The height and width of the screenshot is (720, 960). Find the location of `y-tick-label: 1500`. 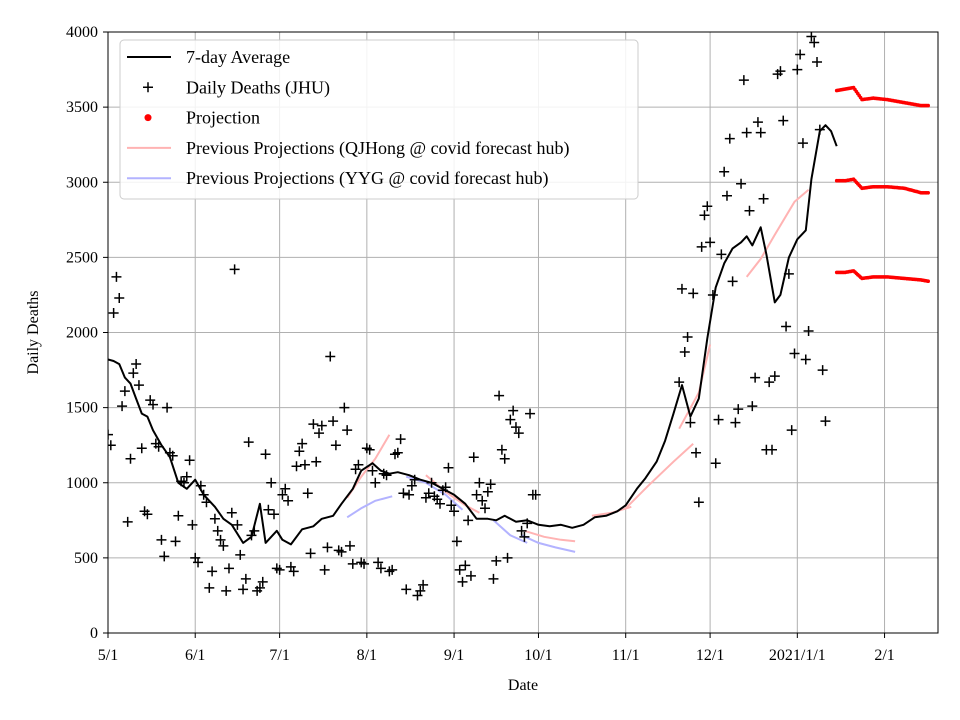

y-tick-label: 1500 is located at coordinates (82, 408).